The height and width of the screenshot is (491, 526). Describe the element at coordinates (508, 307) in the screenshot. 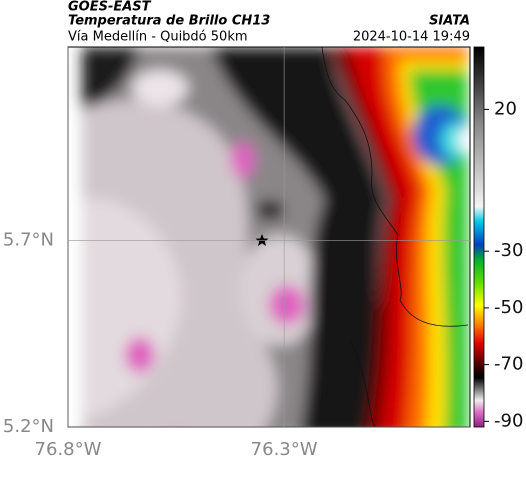

I see `colorbar-tick-label: -50` at that location.